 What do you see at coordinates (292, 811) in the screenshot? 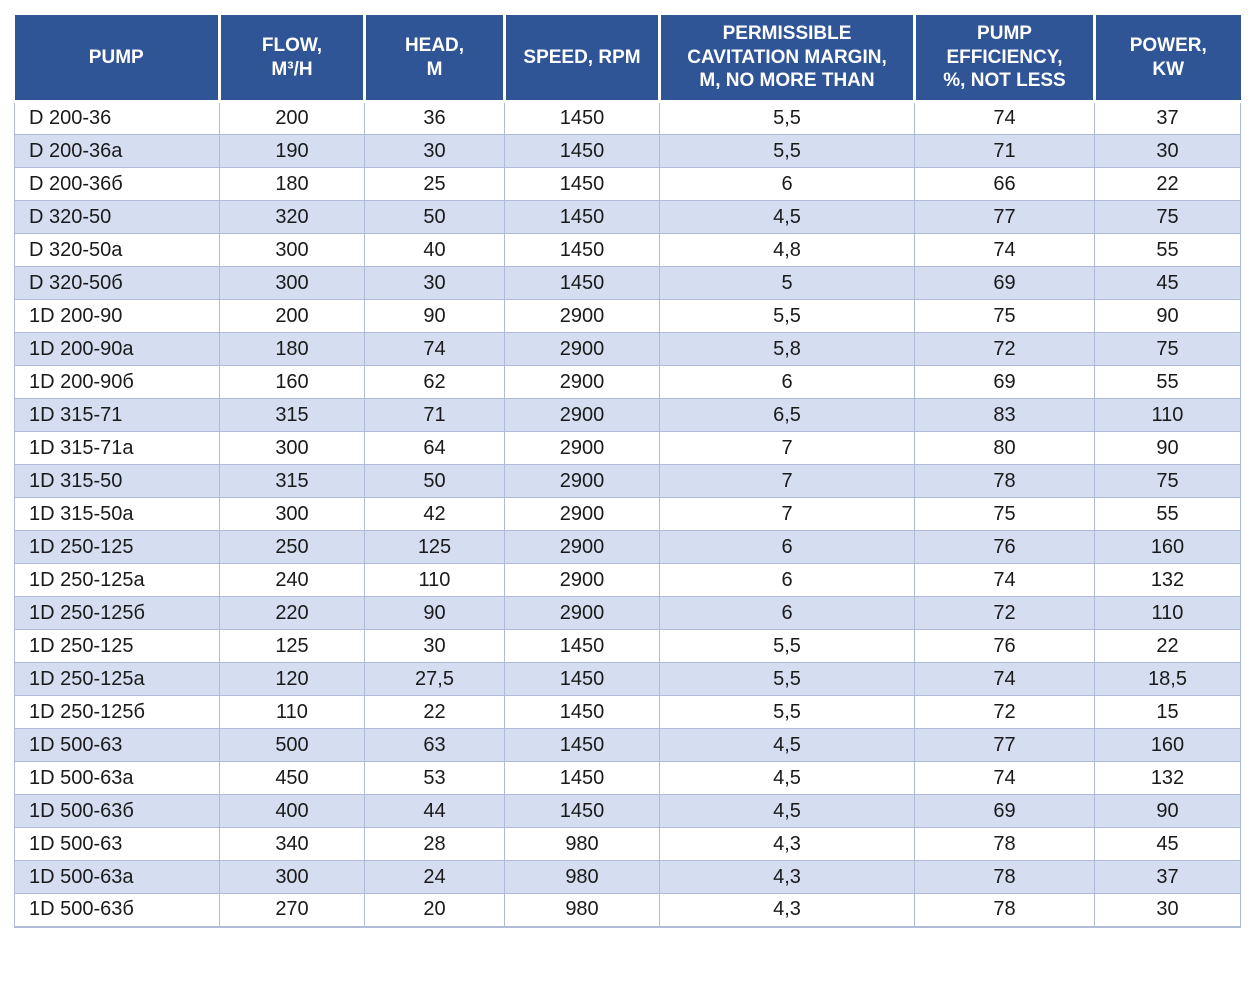
I see `value-cell: 400` at bounding box center [292, 811].